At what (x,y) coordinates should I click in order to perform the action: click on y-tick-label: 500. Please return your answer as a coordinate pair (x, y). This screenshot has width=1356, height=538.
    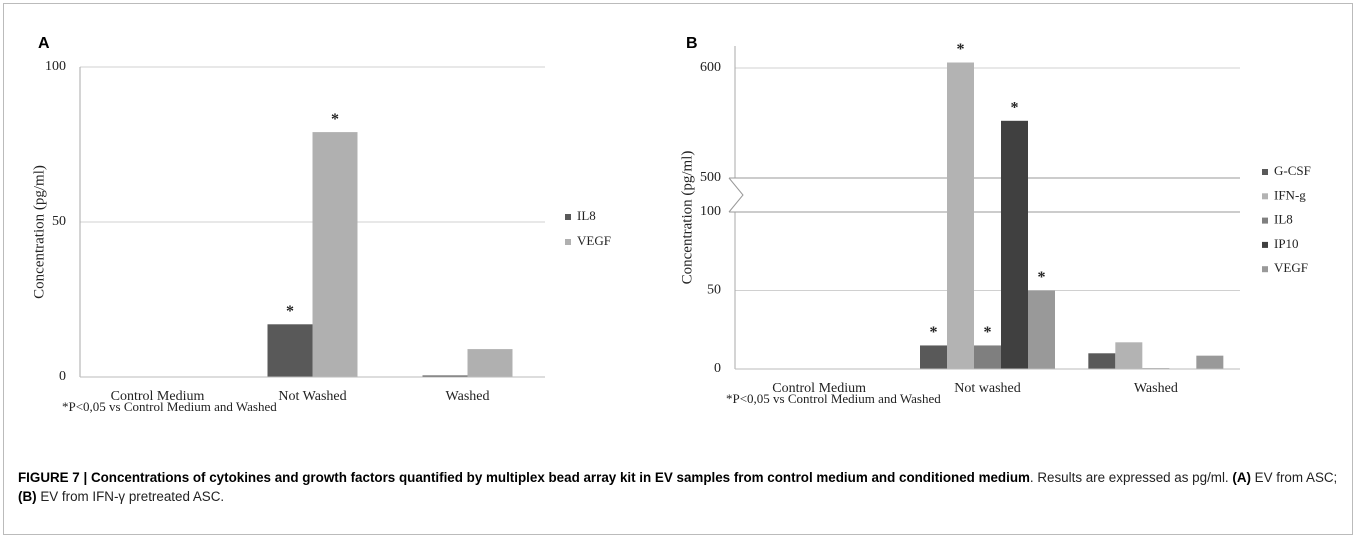
    Looking at the image, I should click on (710, 177).